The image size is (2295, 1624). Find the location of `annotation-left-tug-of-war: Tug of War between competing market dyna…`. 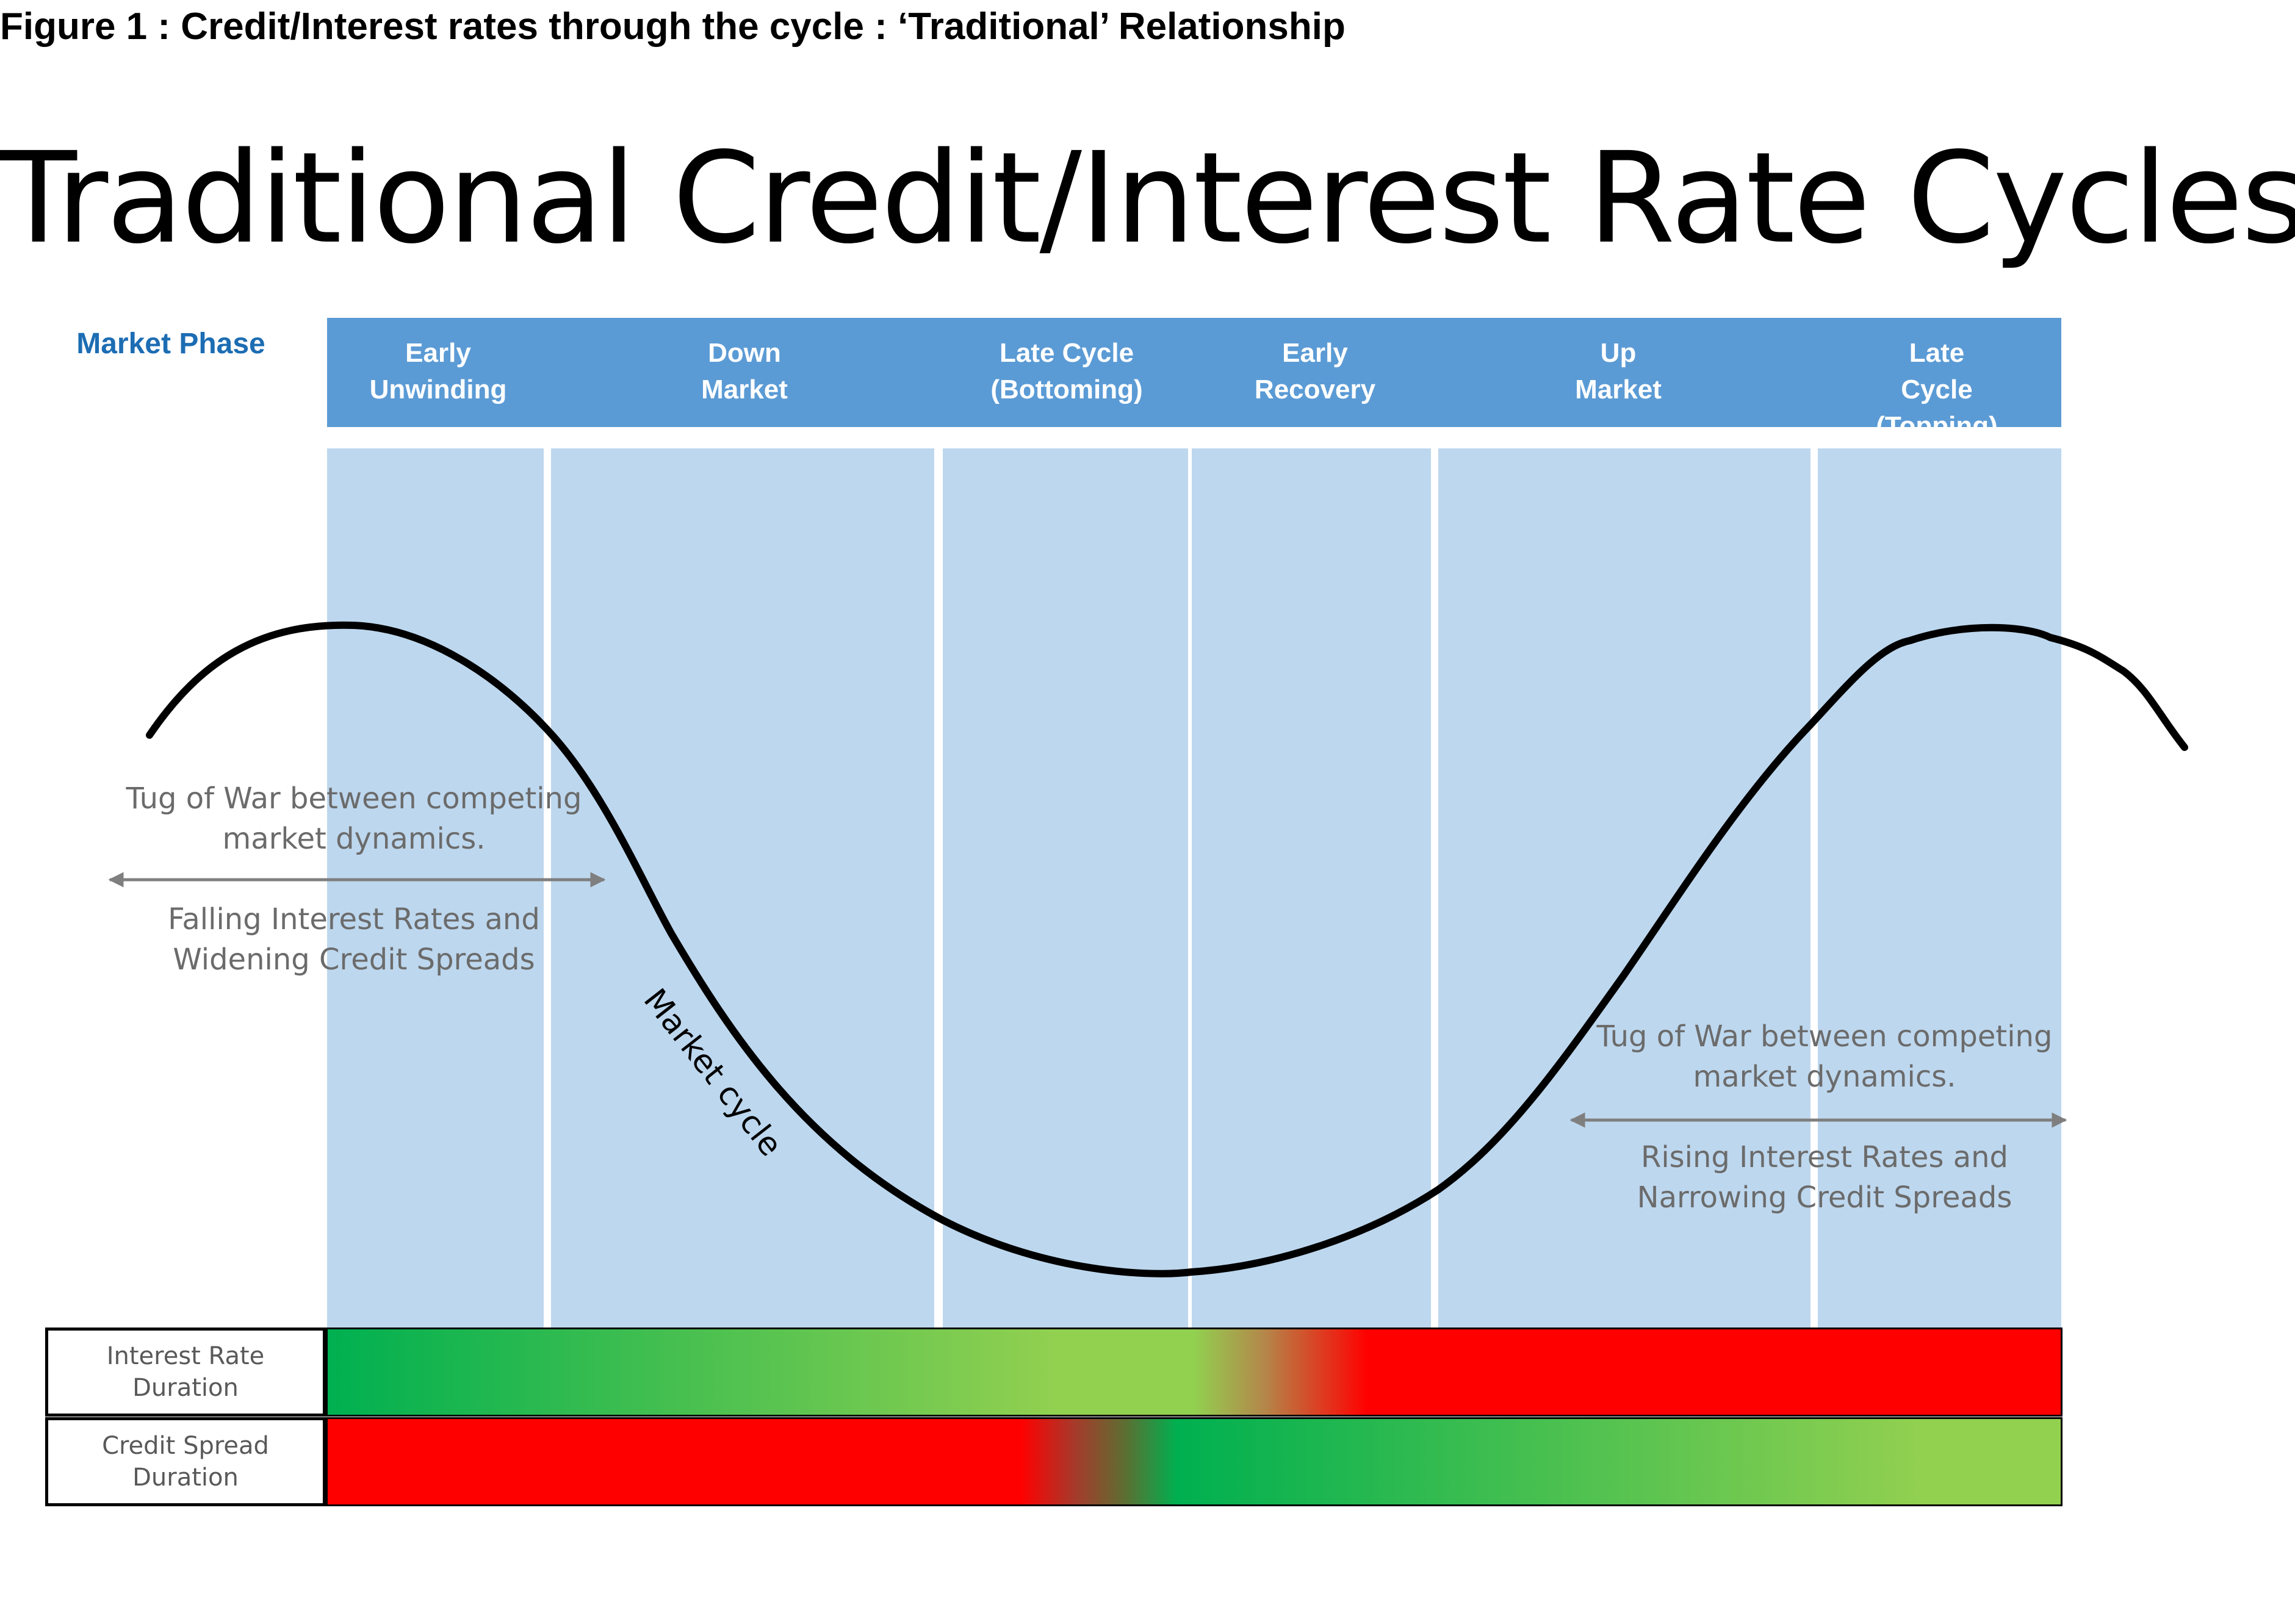

annotation-left-tug-of-war: Tug of War between competing market dyna… is located at coordinates (354, 818).